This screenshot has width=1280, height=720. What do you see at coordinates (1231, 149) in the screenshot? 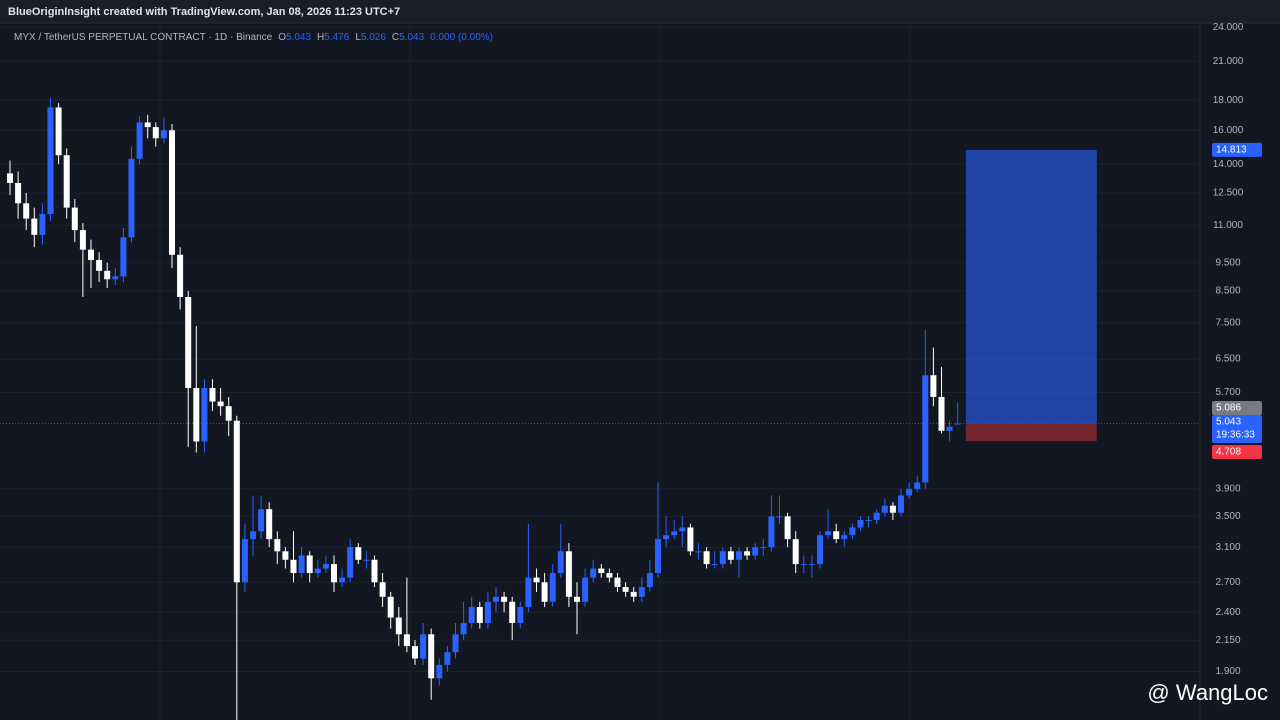
I see `price-marker-label: 14.813` at bounding box center [1231, 149].